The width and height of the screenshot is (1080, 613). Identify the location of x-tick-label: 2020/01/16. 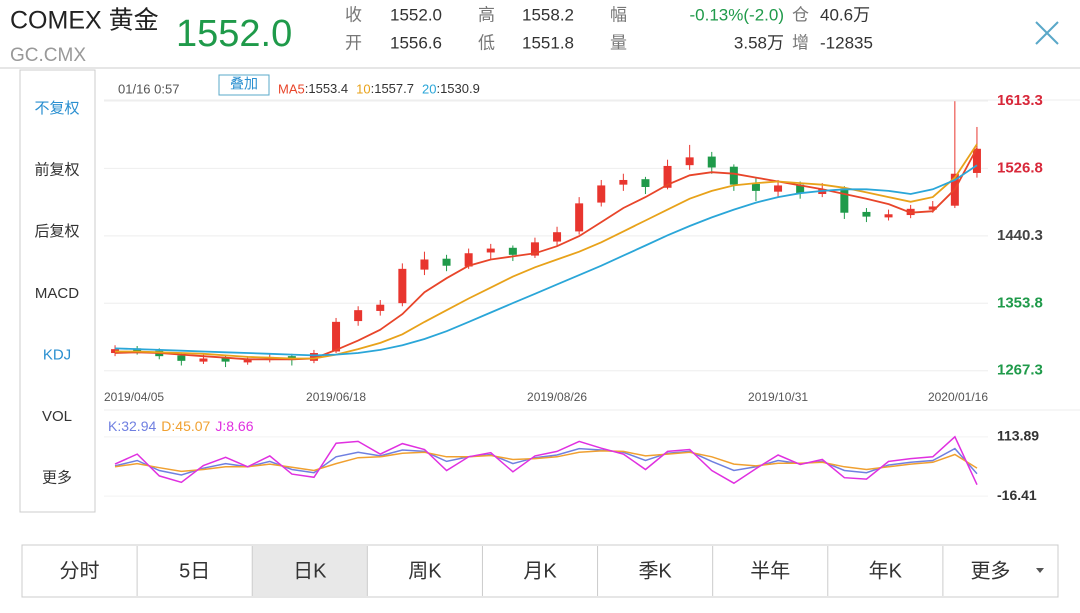
(958, 397).